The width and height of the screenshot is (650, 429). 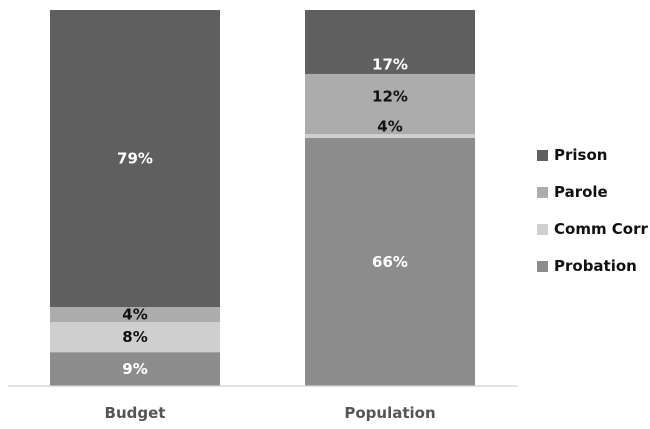 What do you see at coordinates (593, 210) in the screenshot?
I see `legend: Prison Parole Comm Corr Probation` at bounding box center [593, 210].